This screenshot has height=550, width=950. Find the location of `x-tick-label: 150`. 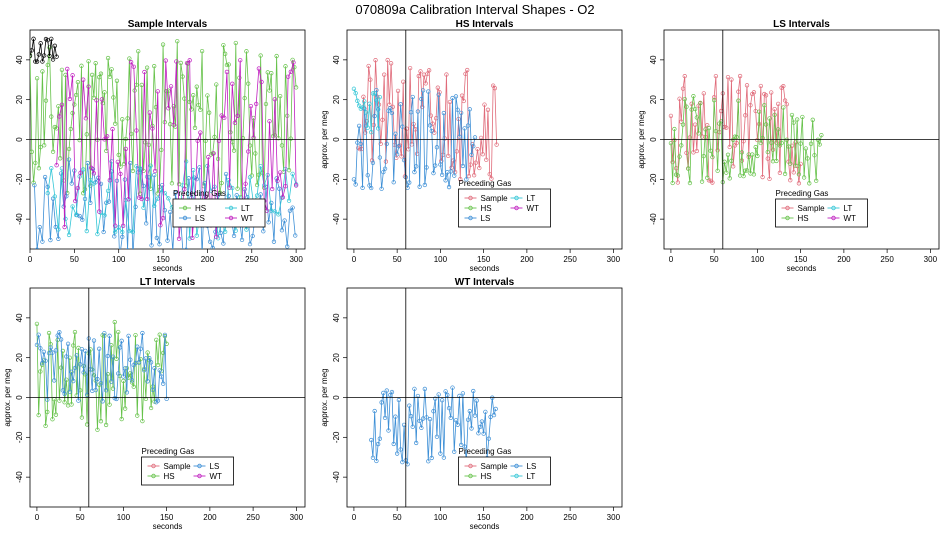

x-tick-label: 150 is located at coordinates (801, 259).